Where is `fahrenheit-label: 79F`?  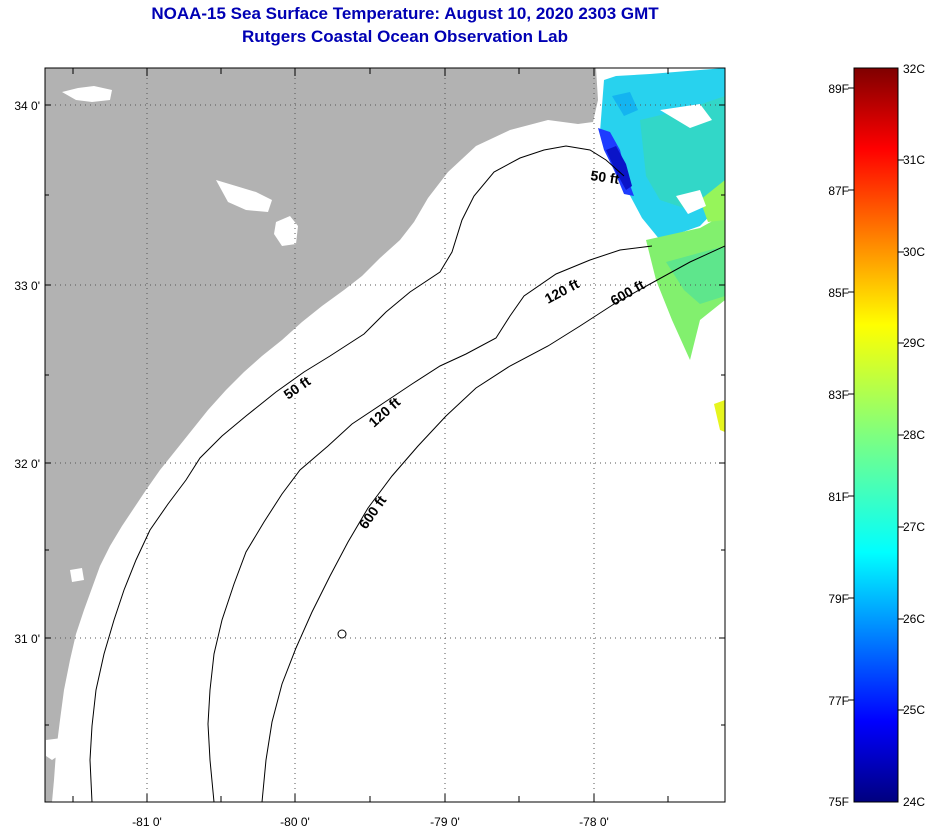
fahrenheit-label: 79F is located at coordinates (838, 599).